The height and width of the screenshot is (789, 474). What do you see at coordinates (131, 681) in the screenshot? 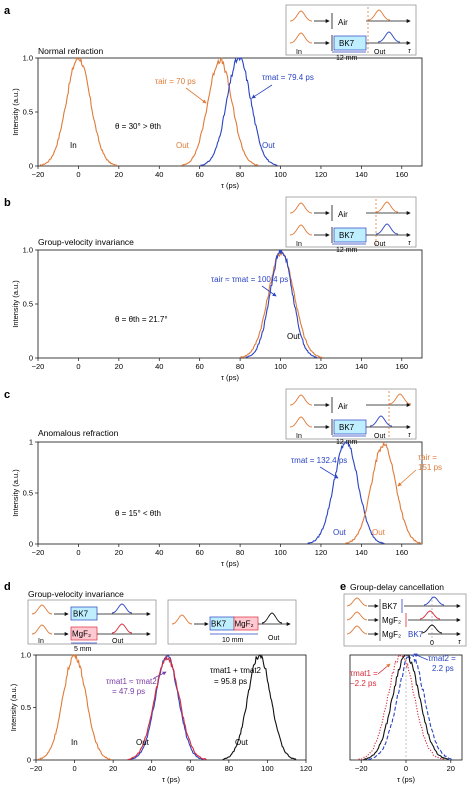
I see `tau-eq-d-1: τmat1 ≈ τmat2` at bounding box center [131, 681].